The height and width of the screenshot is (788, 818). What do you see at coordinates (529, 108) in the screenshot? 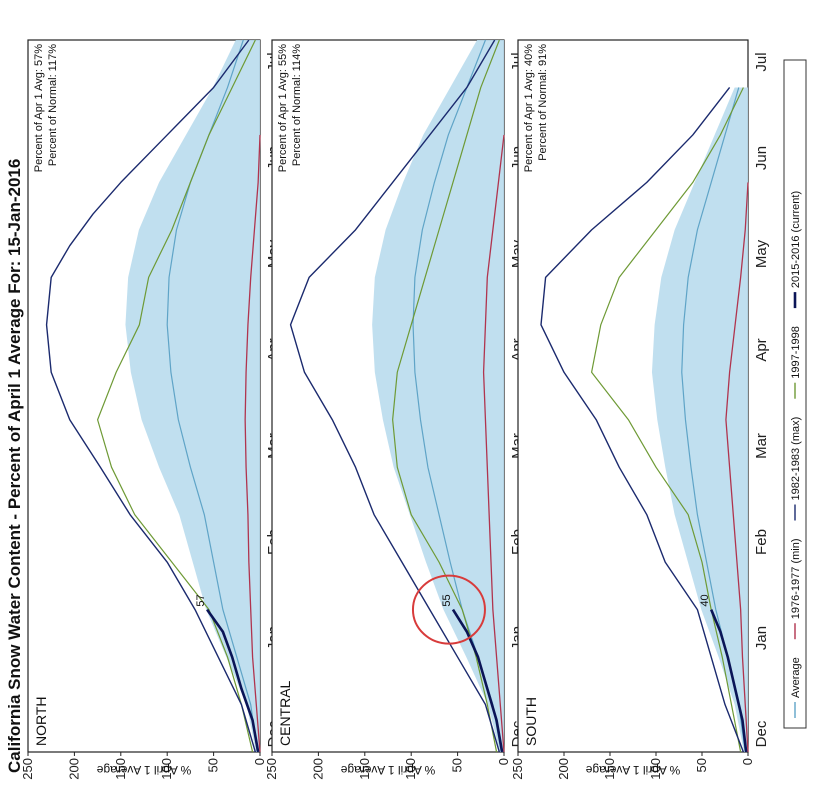
I see `panel-stat-avg: Percent of Apr 1 Avg: 40%` at bounding box center [529, 108].